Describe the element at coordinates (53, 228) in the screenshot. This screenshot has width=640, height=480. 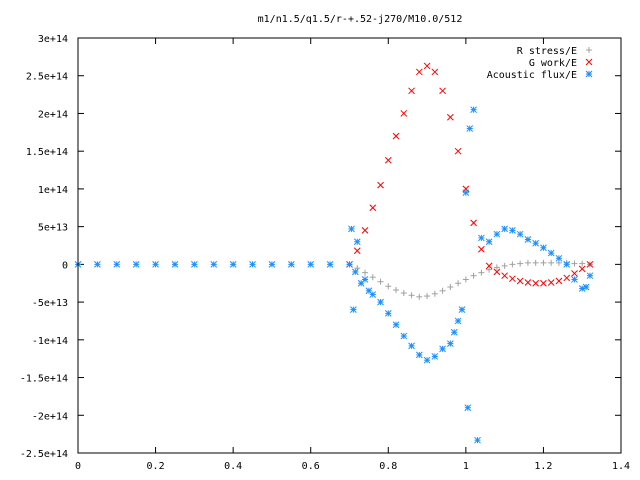
I see `y-tick-label: 5e+13` at that location.